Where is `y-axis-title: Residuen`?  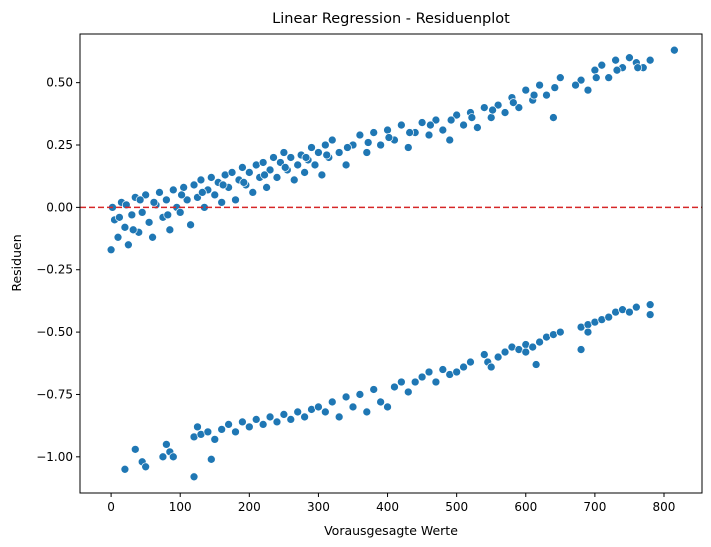
y-axis-title: Residuen is located at coordinates (16, 262).